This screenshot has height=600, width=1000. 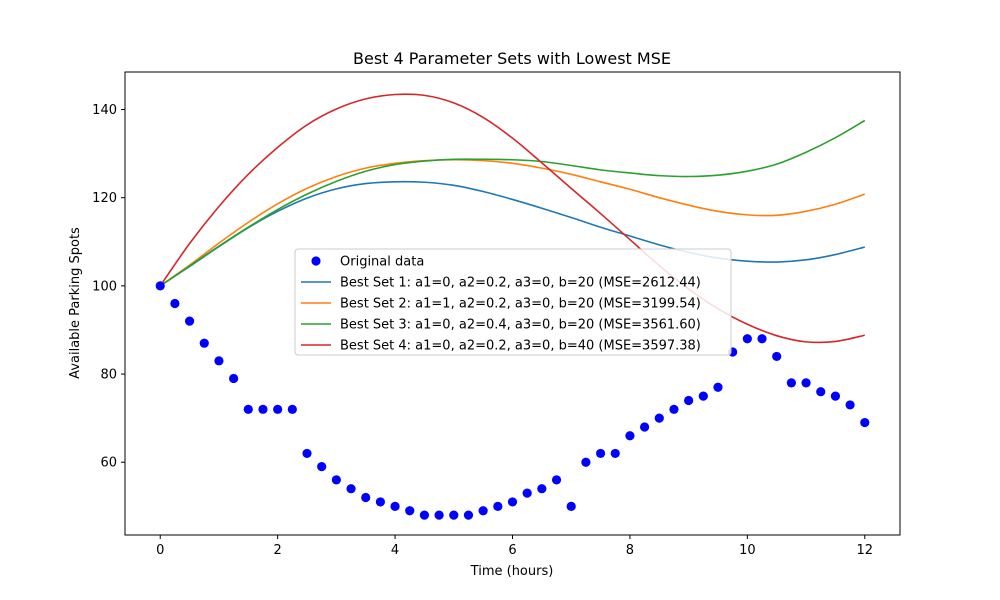 I want to click on chart-title: Best 4 Parameter Sets with Lowest MSE, so click(x=512, y=58).